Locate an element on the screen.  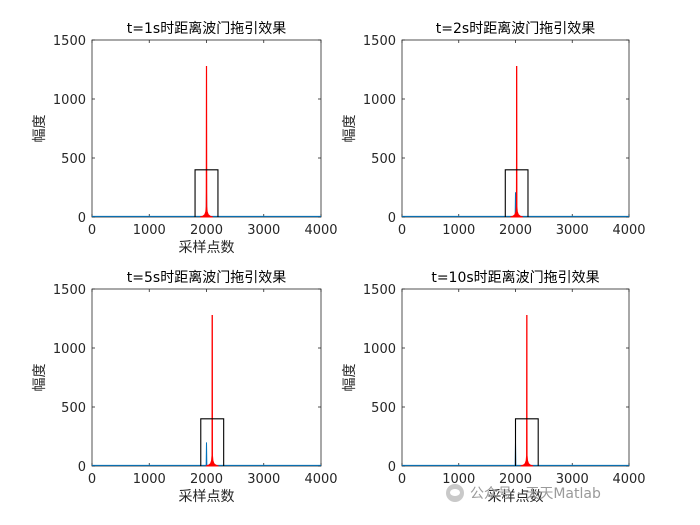
watermark-text: 公众号 · 天天Matlab is located at coordinates (535, 494).